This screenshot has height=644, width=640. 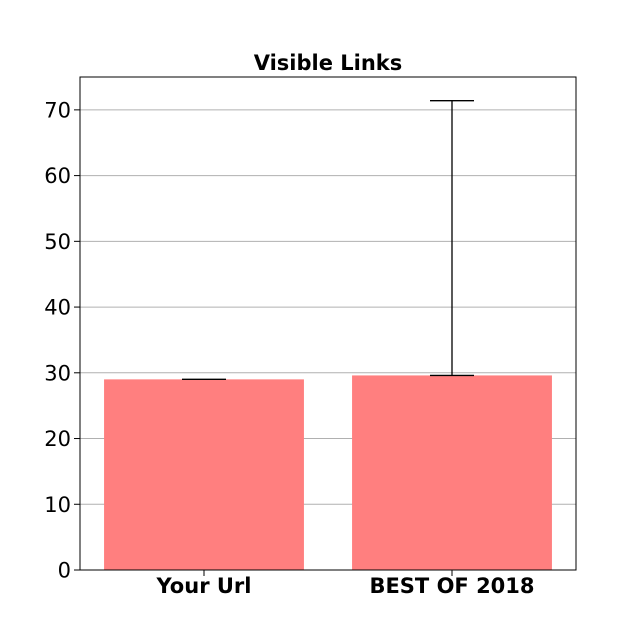 What do you see at coordinates (62, 340) in the screenshot?
I see `y-axis-ticks: 0 10 20 30 40 50 60 70` at bounding box center [62, 340].